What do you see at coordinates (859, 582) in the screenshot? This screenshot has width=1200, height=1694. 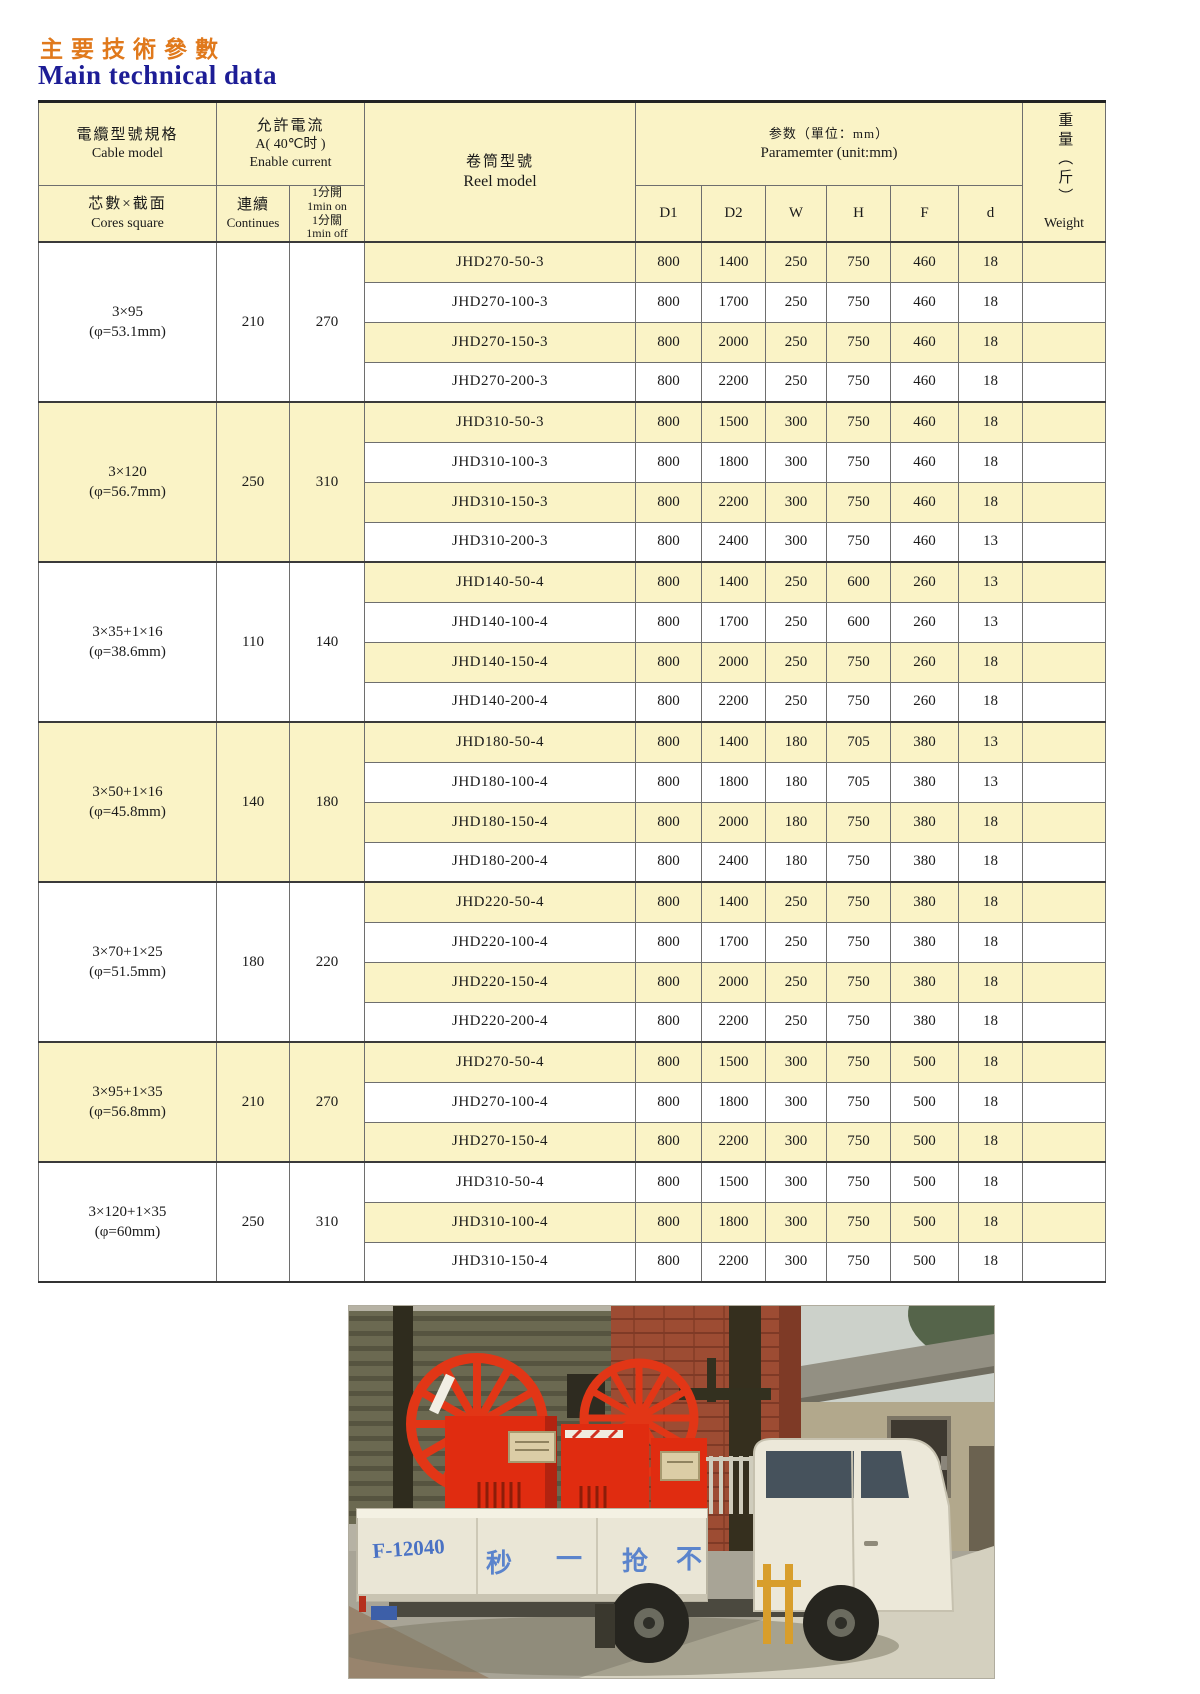 I see `dim-h-cell: 600` at bounding box center [859, 582].